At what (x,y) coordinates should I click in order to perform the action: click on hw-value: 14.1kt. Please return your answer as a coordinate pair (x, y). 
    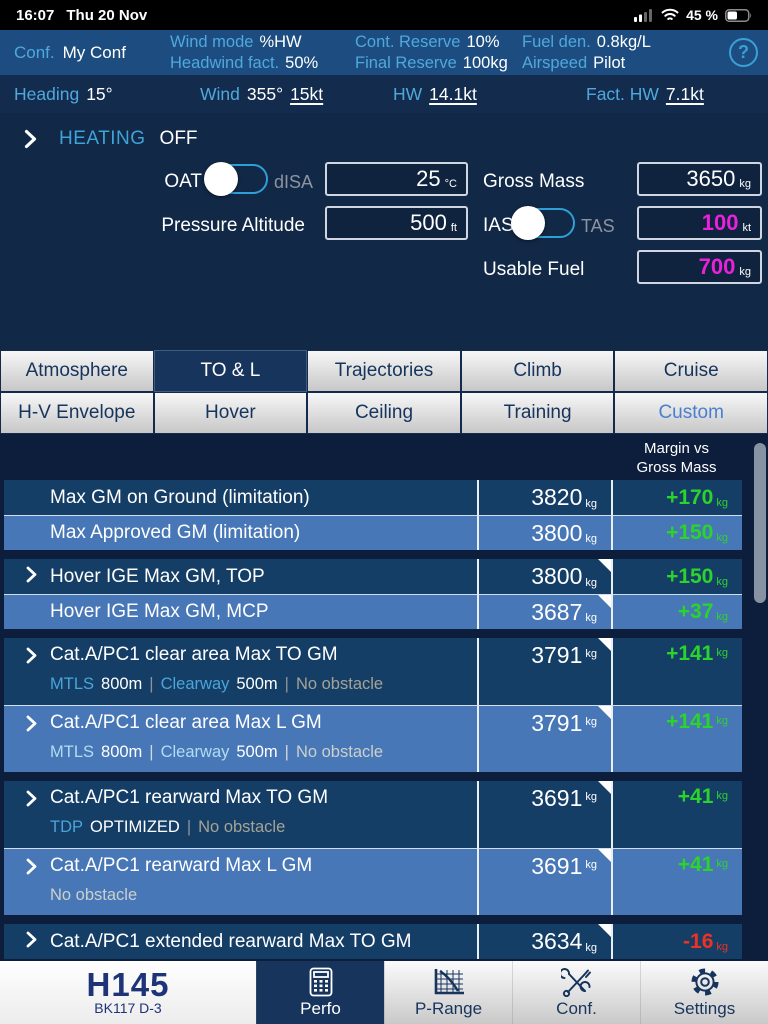
    Looking at the image, I should click on (453, 93).